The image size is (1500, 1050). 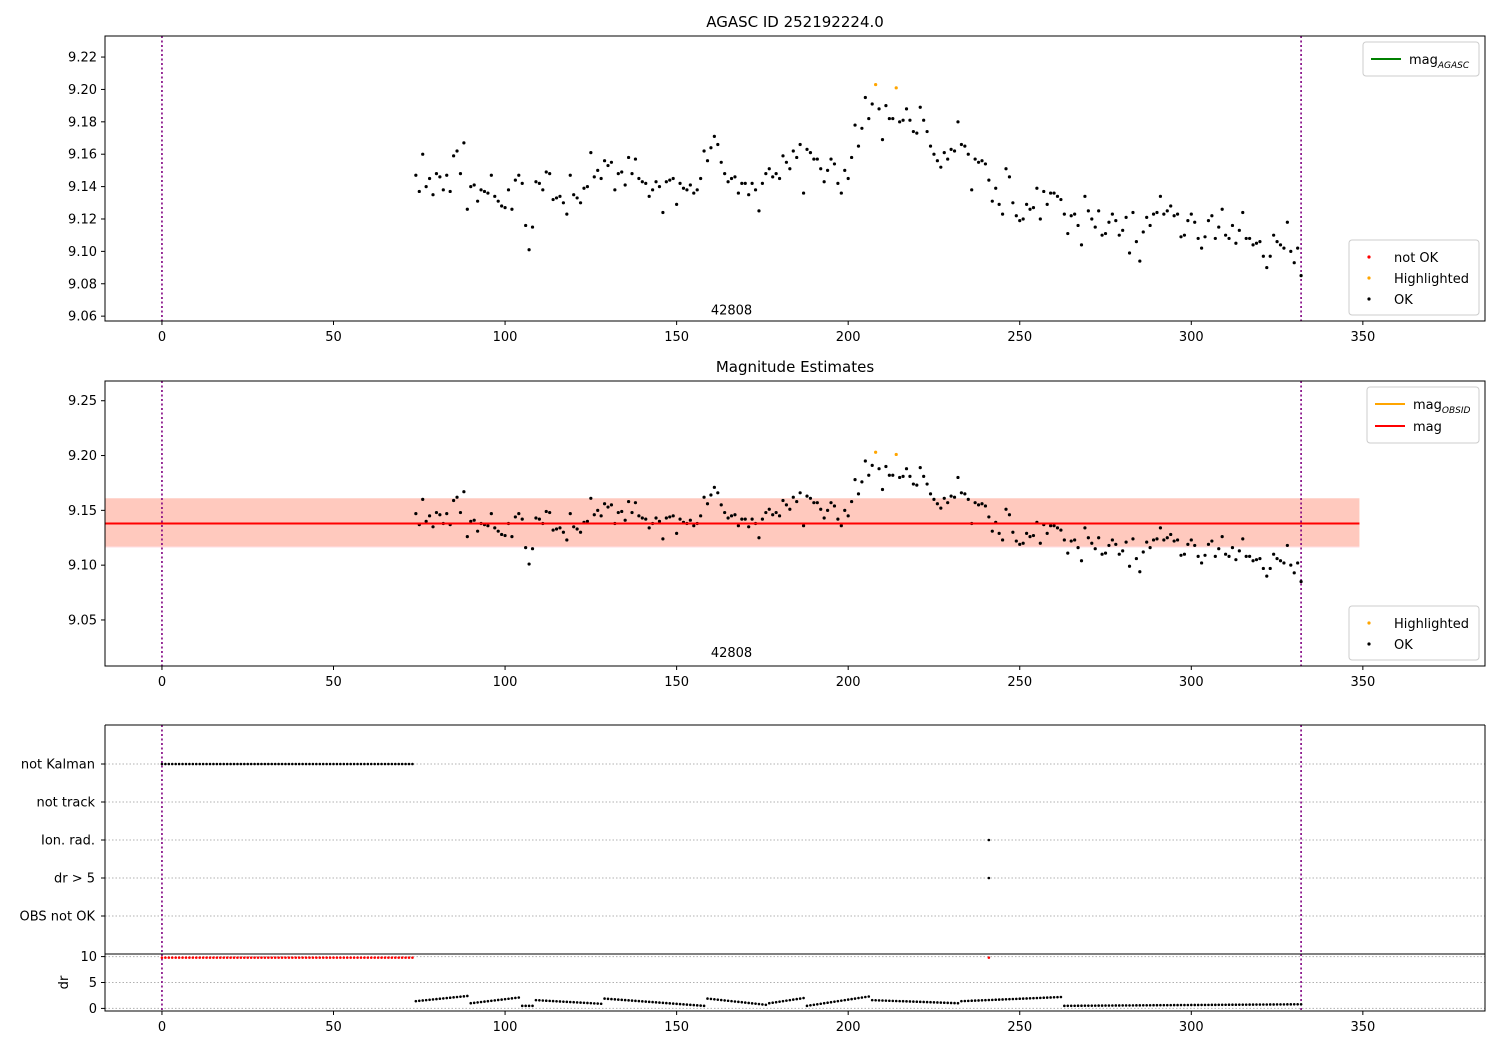 What do you see at coordinates (896, 88) in the screenshot?
I see `data-point-highlighted` at bounding box center [896, 88].